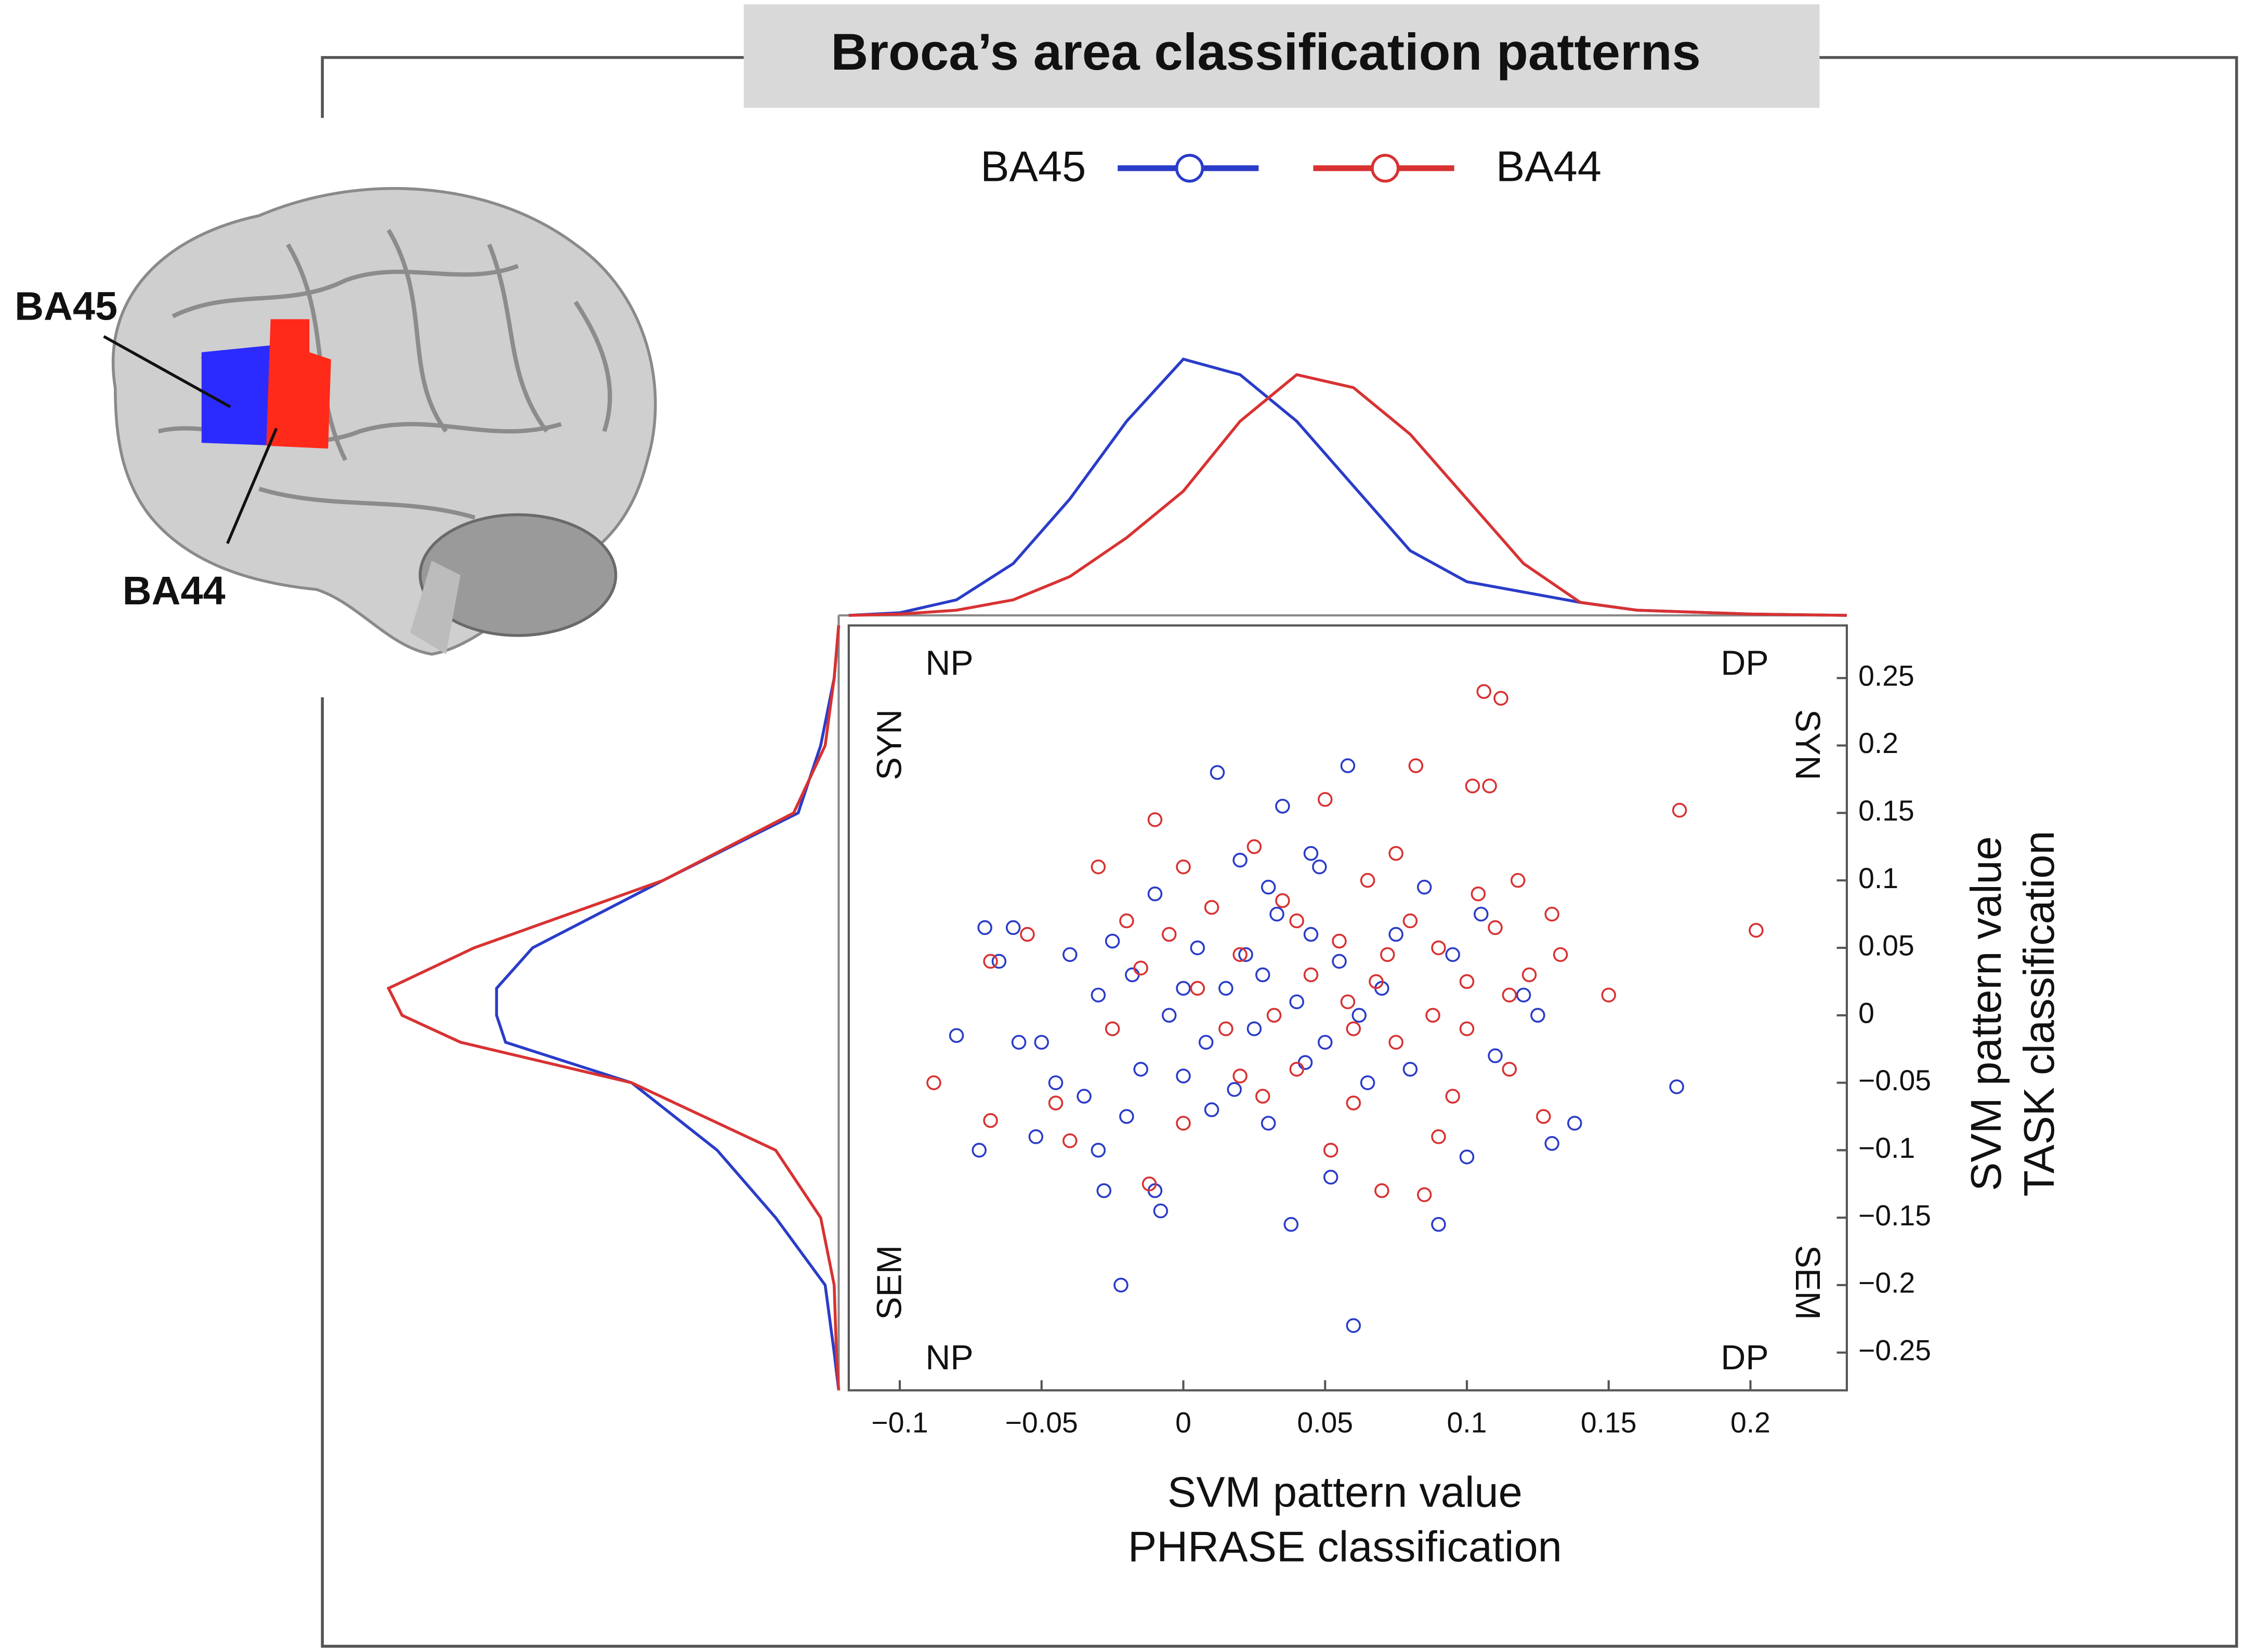 The width and height of the screenshot is (2244, 1652). I want to click on top-density, so click(1347, 487).